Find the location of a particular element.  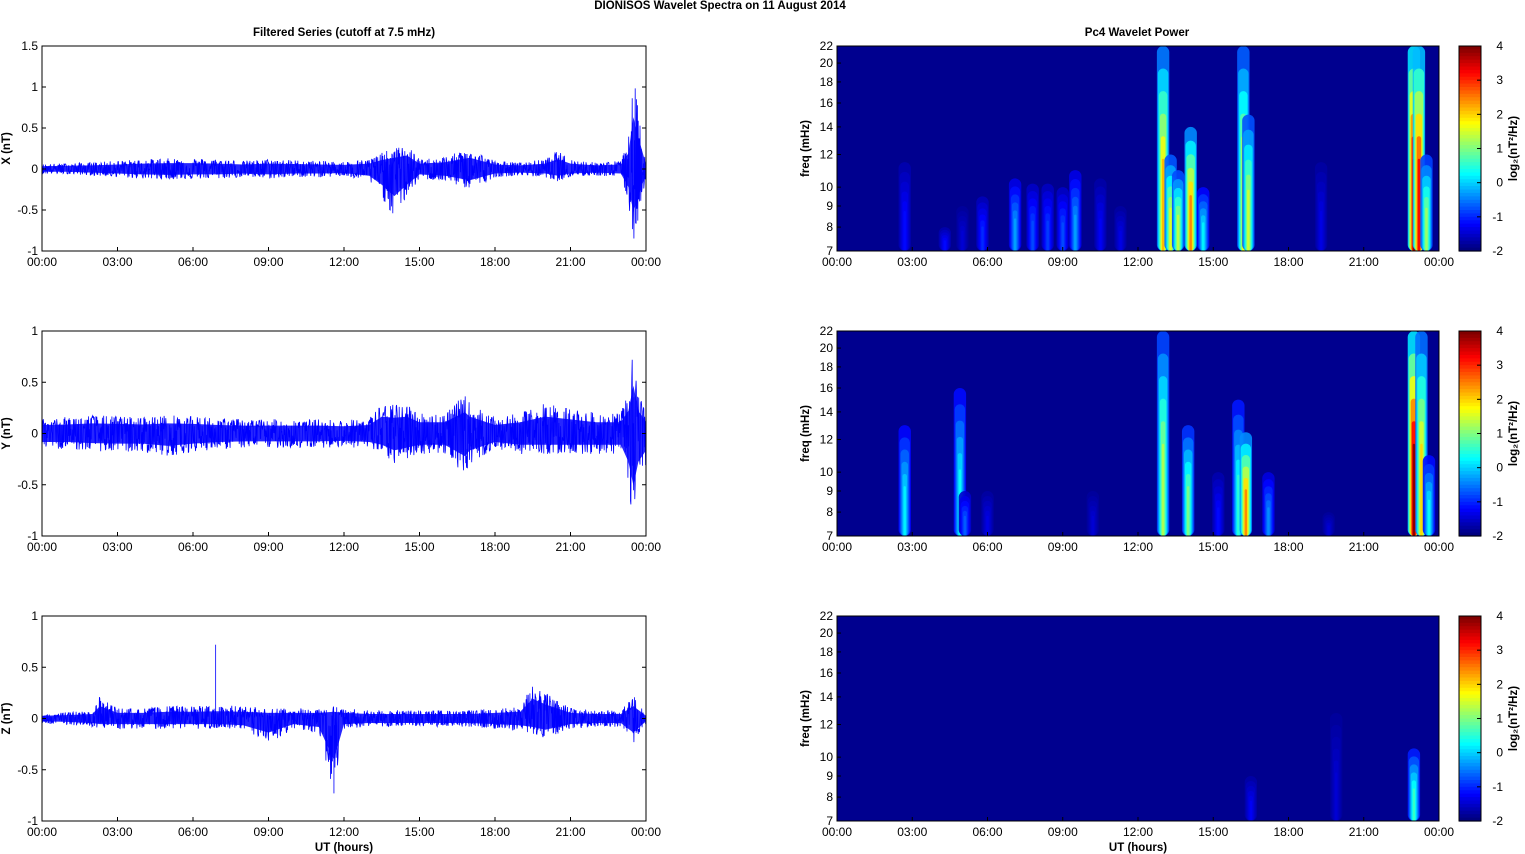

plot-area is located at coordinates (344, 148).